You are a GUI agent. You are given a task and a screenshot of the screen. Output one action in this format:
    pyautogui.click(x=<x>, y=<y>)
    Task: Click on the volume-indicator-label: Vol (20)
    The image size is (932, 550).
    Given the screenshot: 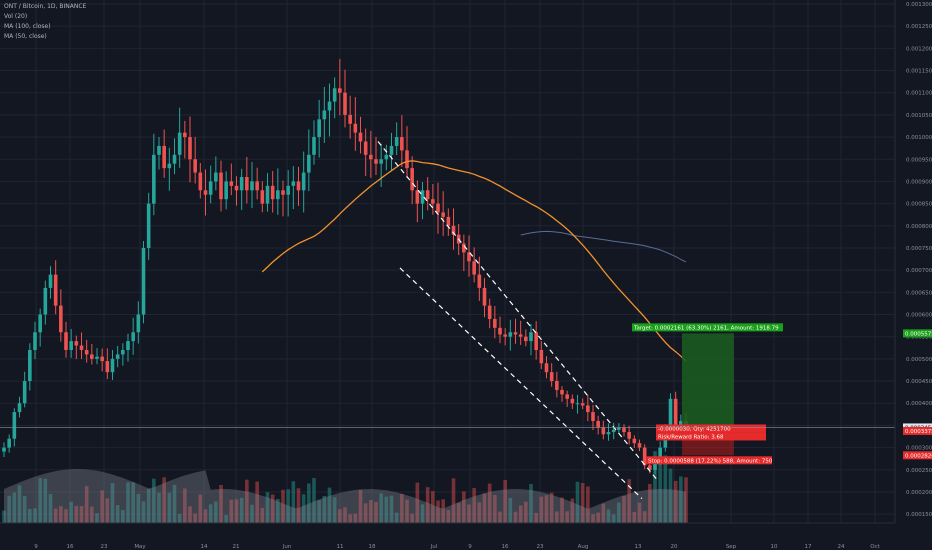 What is the action you would take?
    pyautogui.click(x=16, y=16)
    